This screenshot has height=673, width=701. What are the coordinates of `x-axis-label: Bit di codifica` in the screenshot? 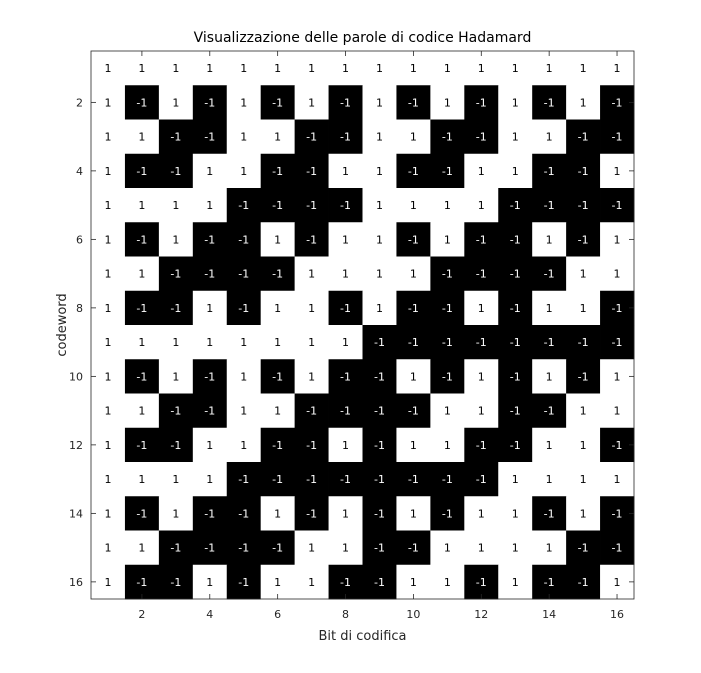 It's located at (362, 636).